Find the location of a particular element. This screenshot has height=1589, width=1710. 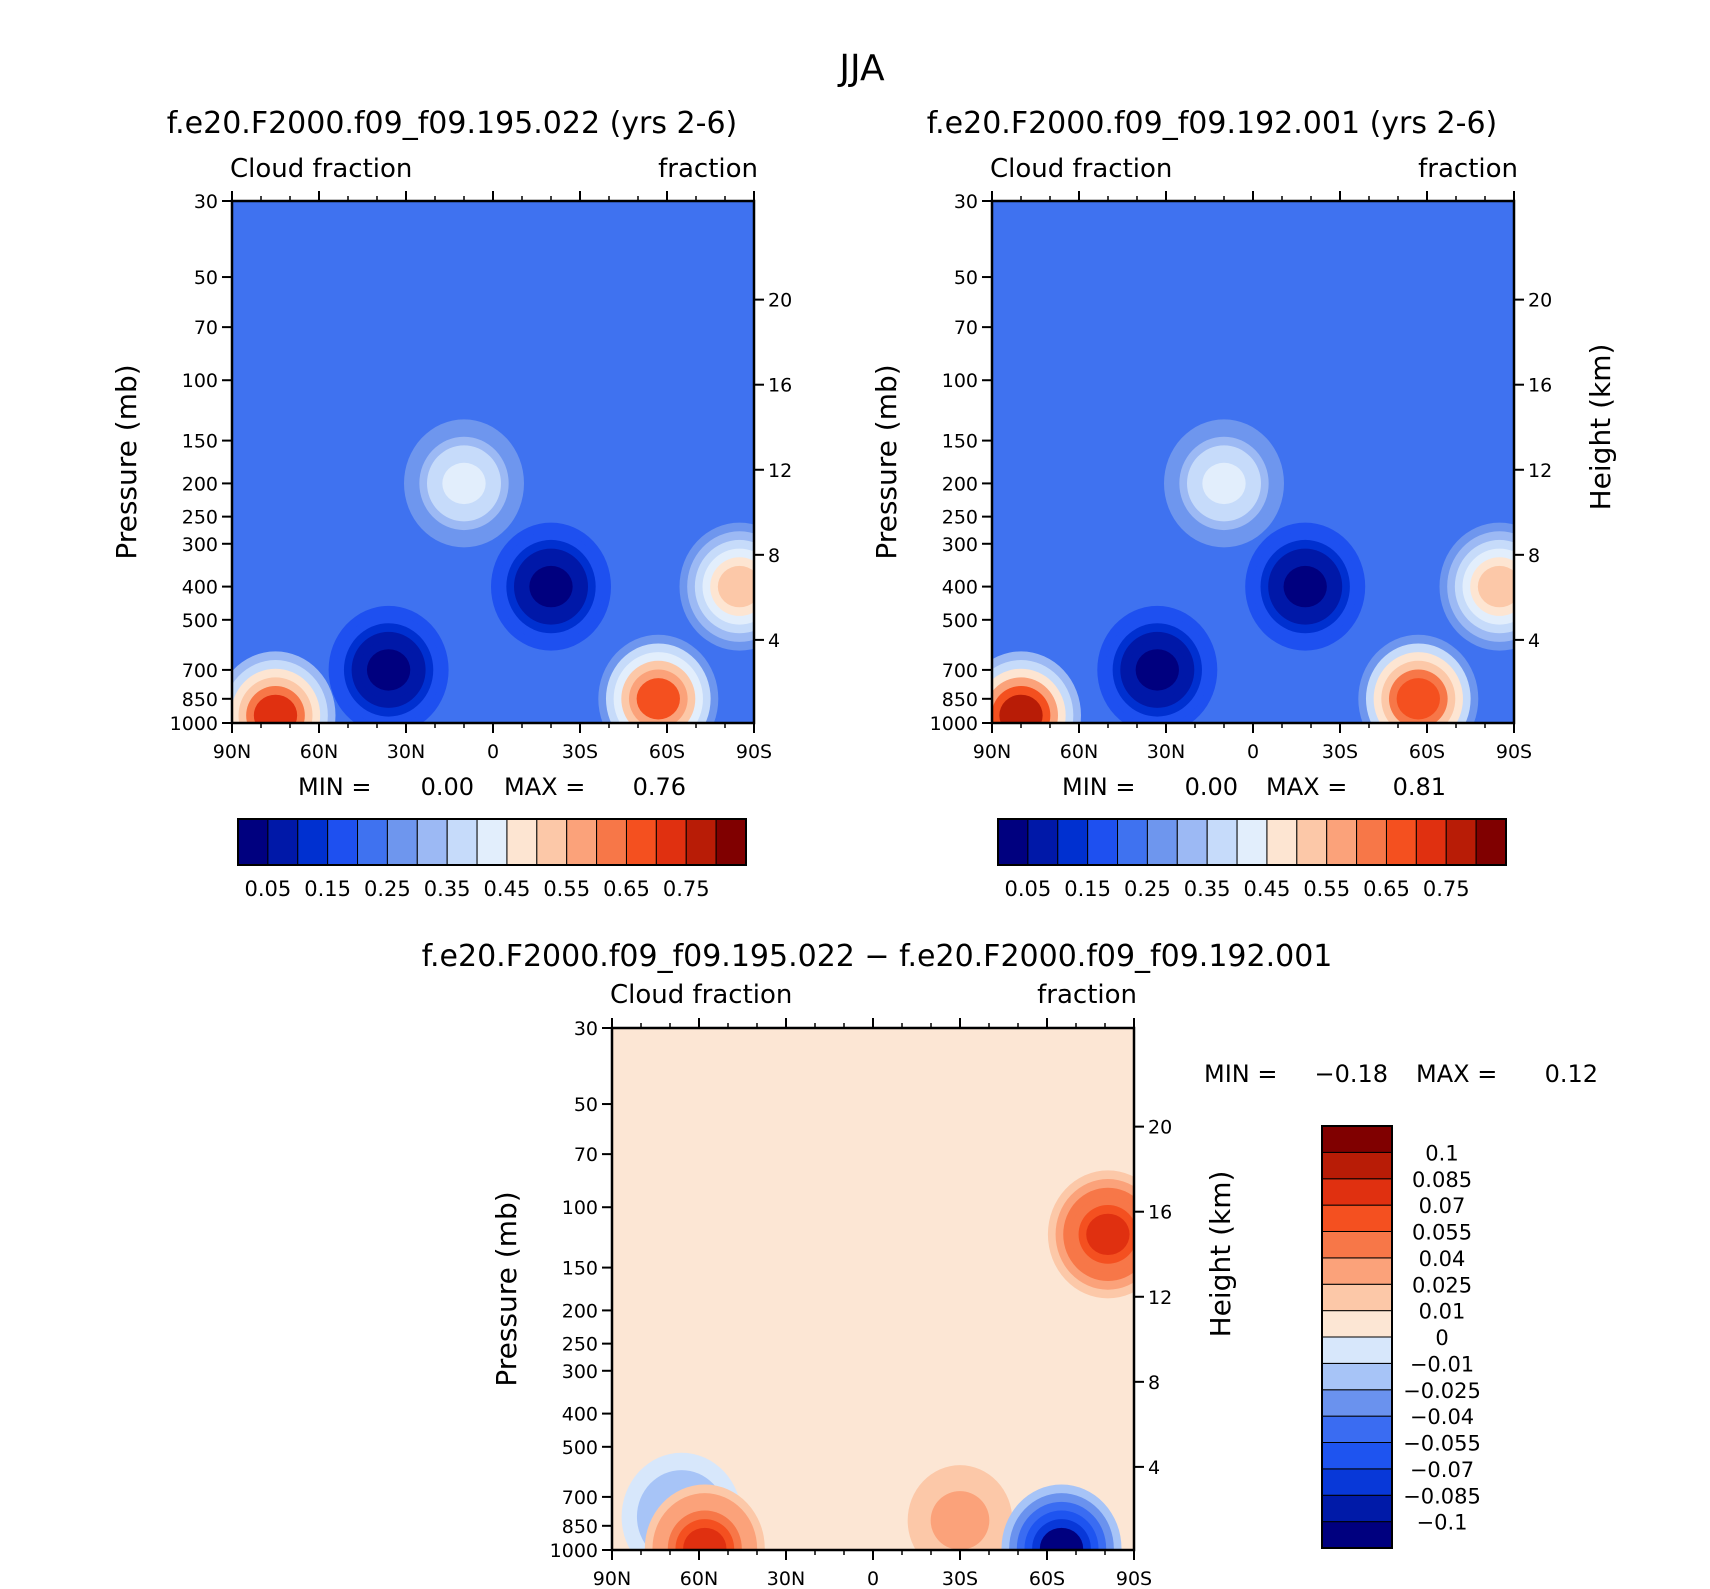

colorbar-label: 0.75 is located at coordinates (1446, 889).